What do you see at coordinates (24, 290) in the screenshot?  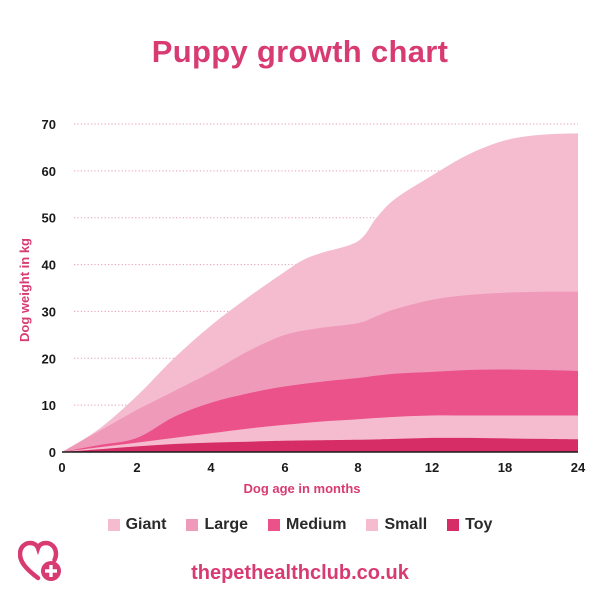 I see `y-axis-label: Dog weight in kg` at bounding box center [24, 290].